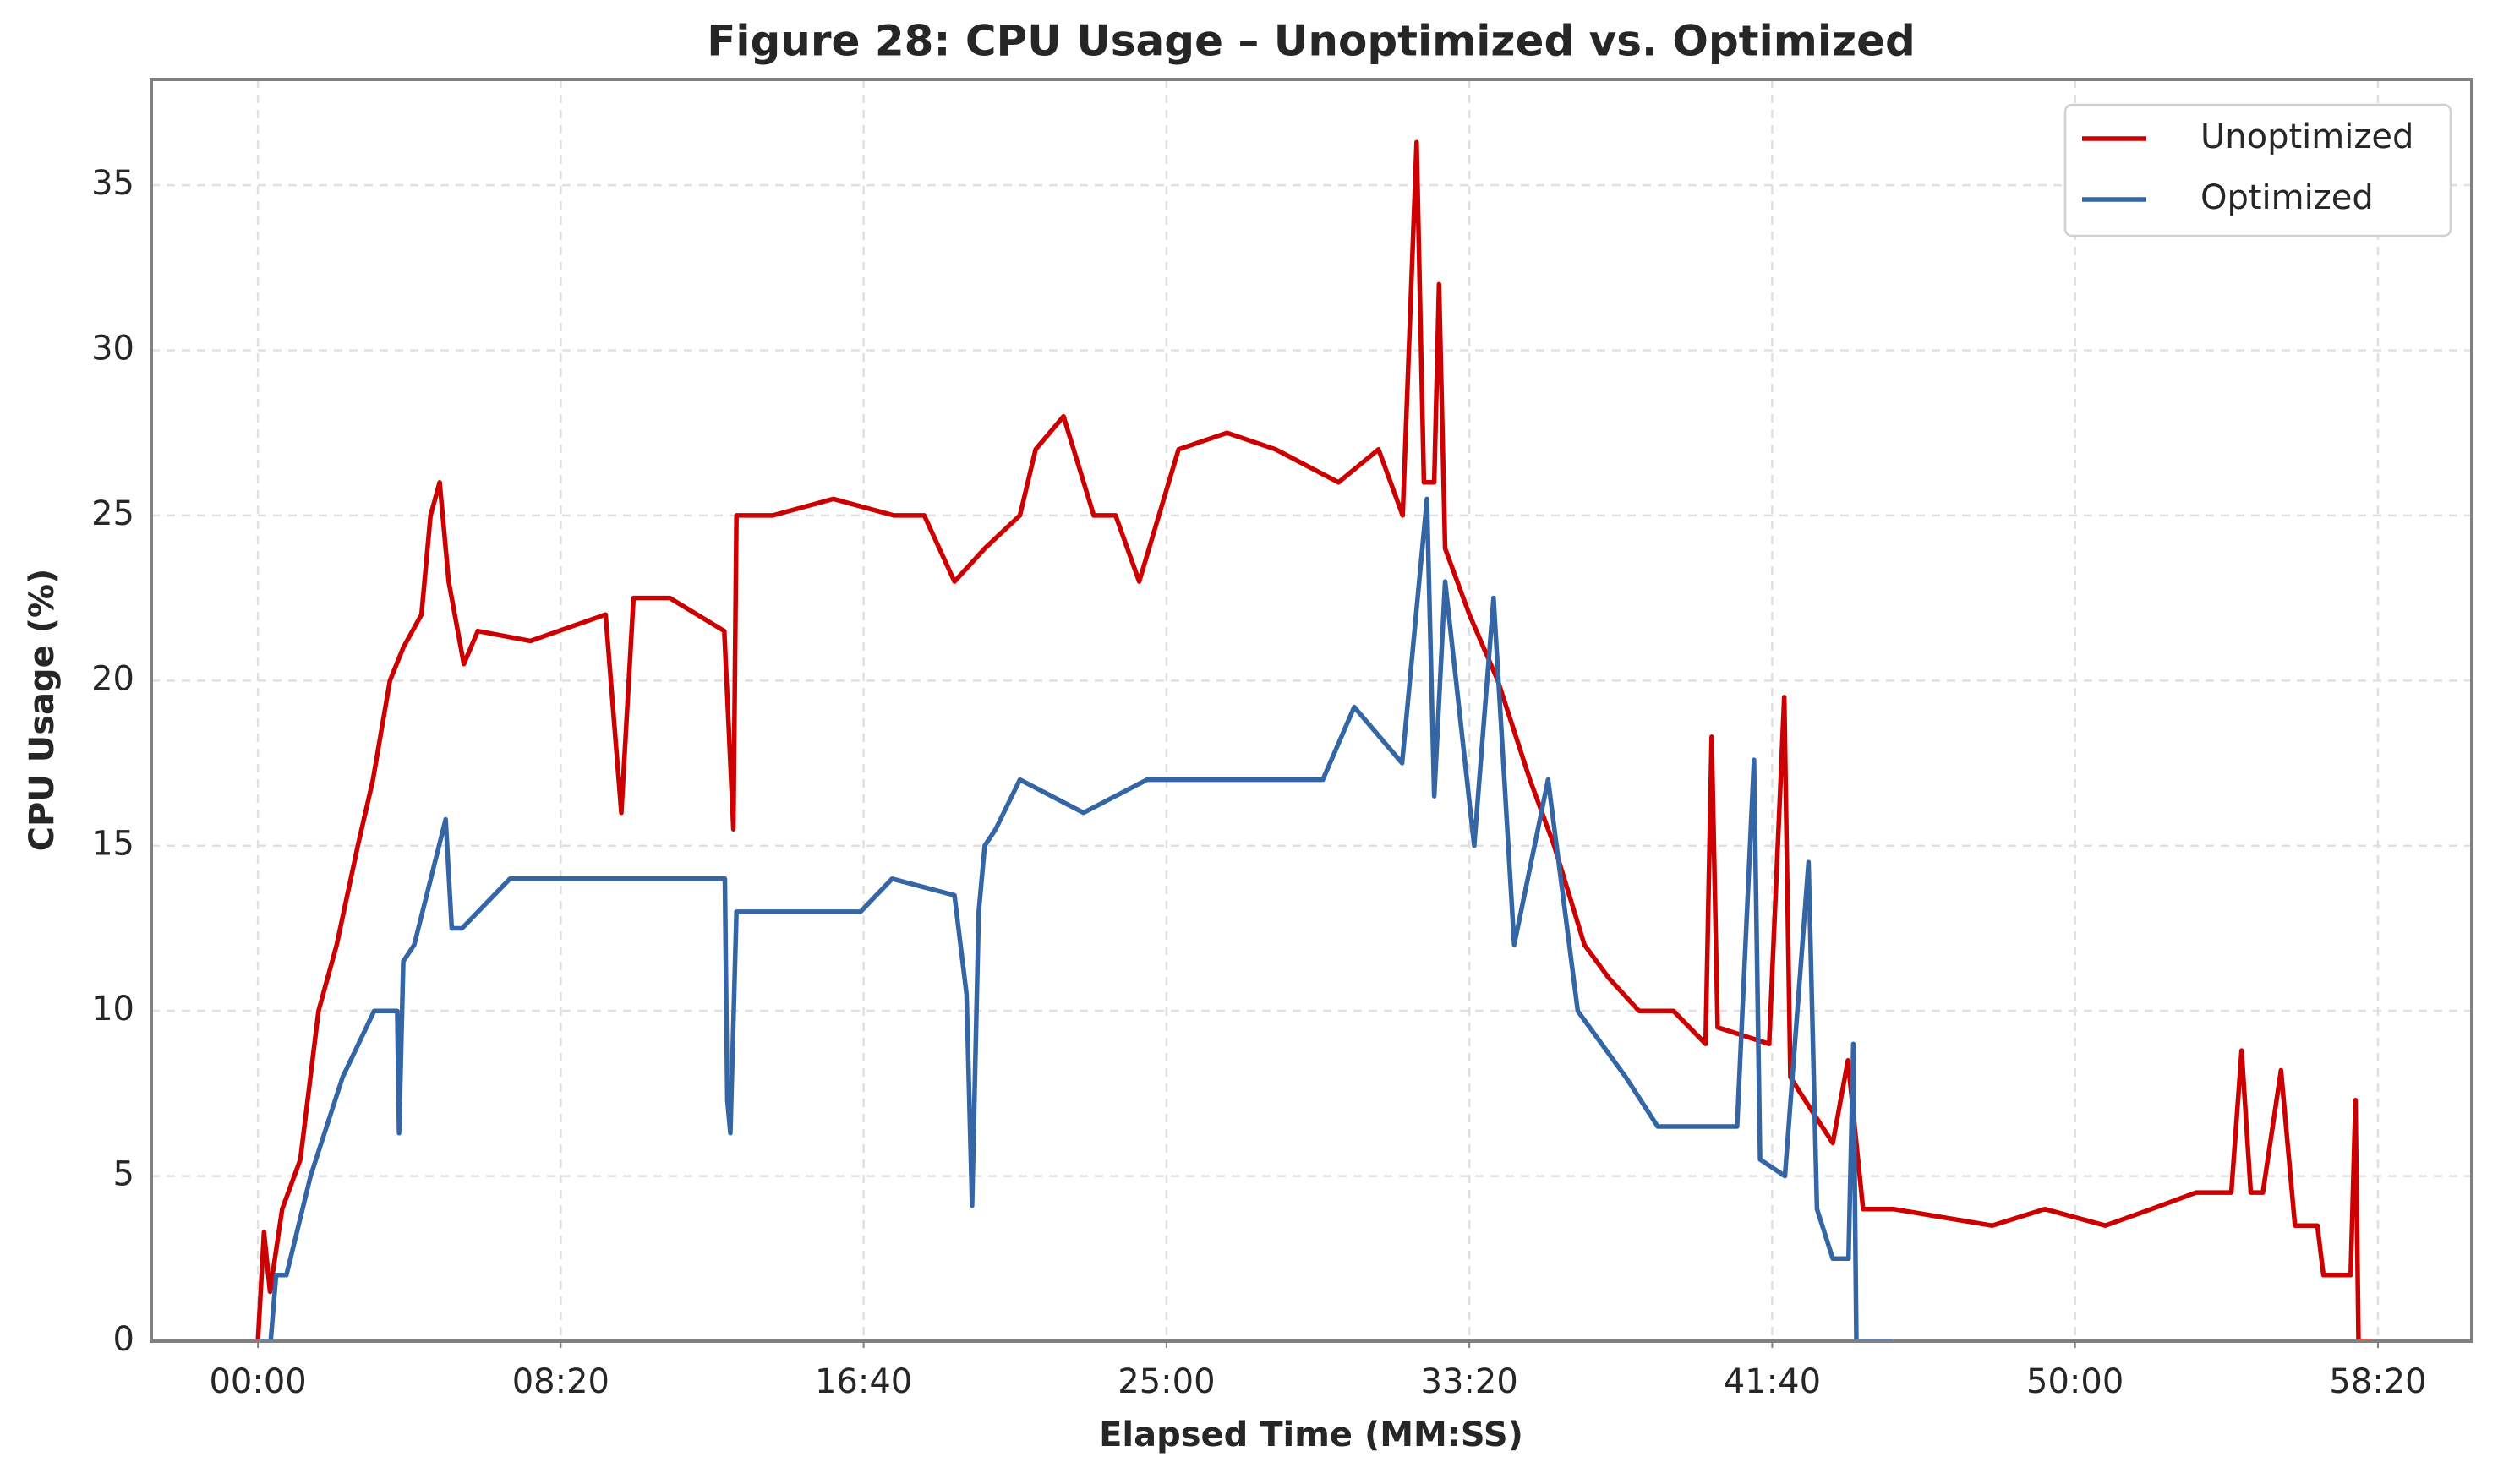 The image size is (2498, 1484). Describe the element at coordinates (1470, 1382) in the screenshot. I see `x-tick-label: 33:20` at that location.